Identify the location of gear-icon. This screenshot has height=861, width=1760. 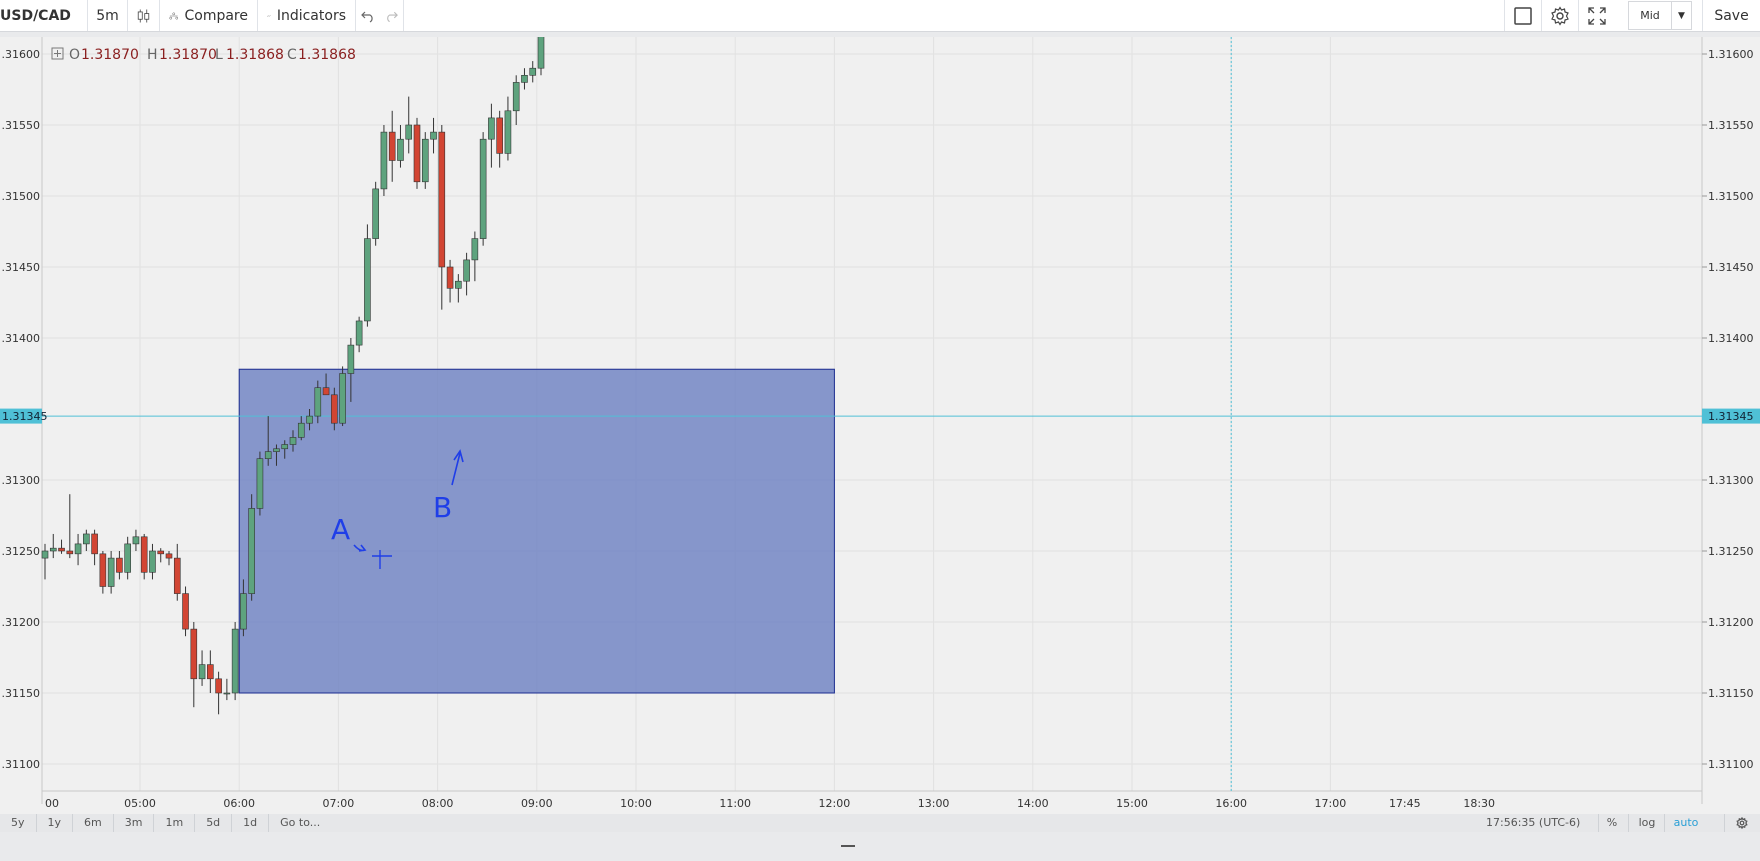
(1742, 823).